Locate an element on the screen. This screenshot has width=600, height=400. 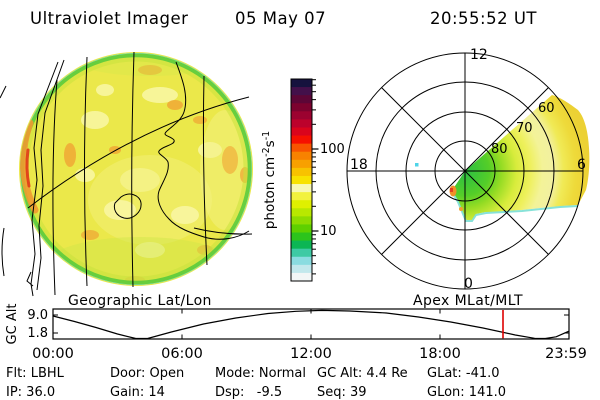
mlat-label-60: 60 is located at coordinates (546, 108).